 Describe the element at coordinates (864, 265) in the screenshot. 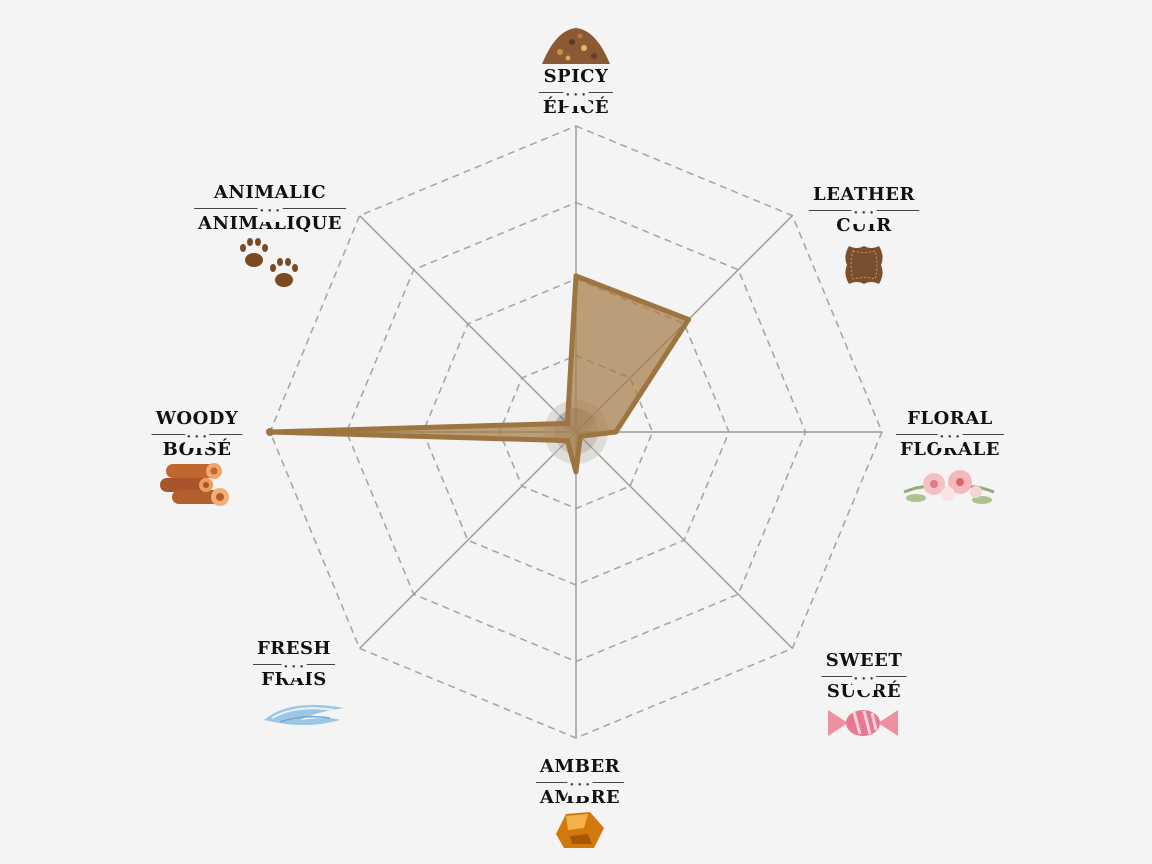

I see `leather-hide-icon` at that location.